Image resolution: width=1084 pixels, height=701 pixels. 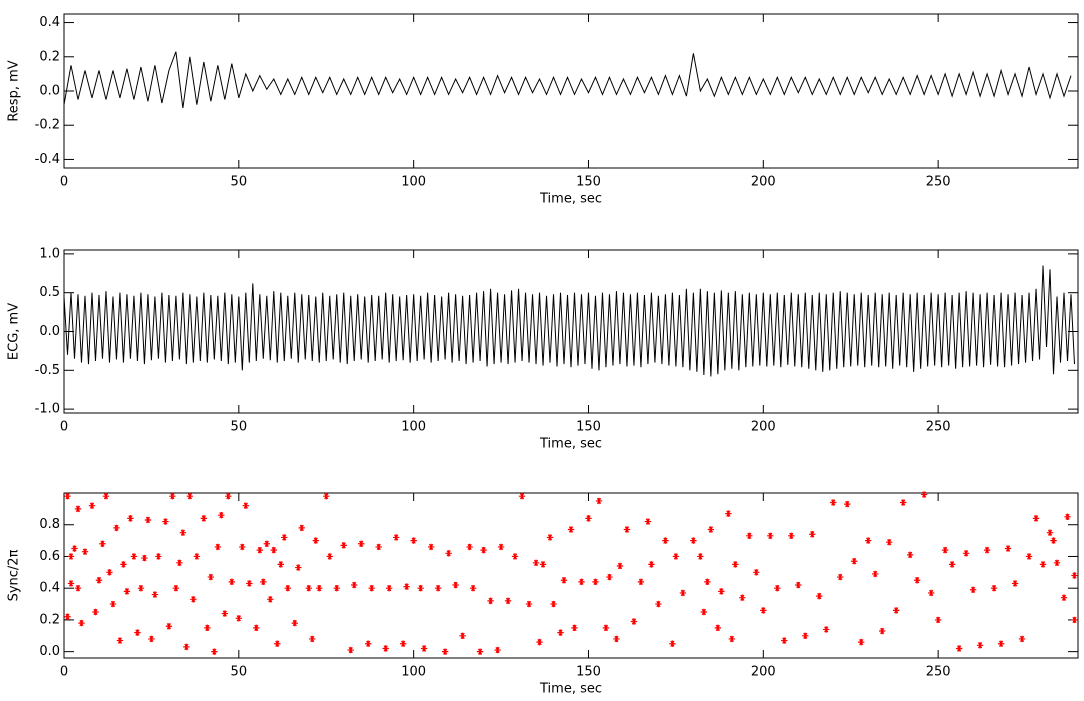 I want to click on y-tick-label: -0.5, so click(x=47, y=370).